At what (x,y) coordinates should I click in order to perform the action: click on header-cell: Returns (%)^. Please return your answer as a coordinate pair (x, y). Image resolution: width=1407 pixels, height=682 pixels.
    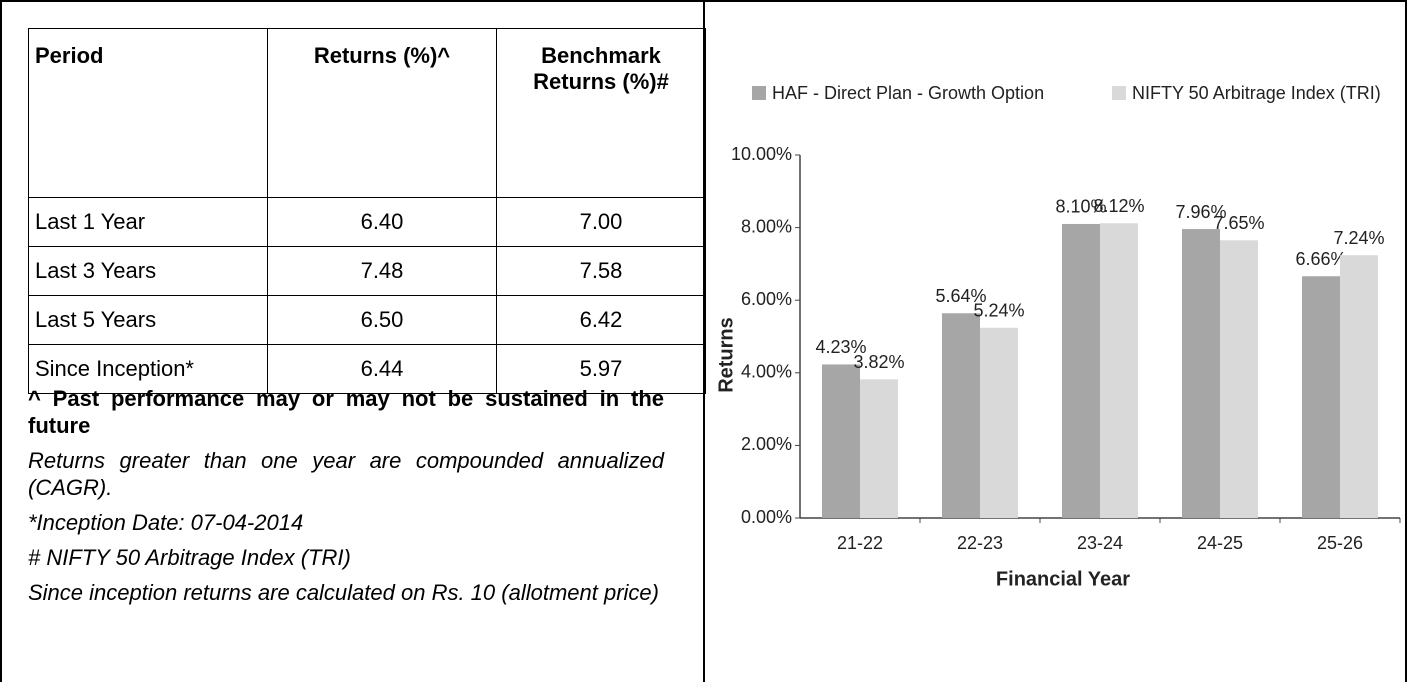
    Looking at the image, I should click on (382, 113).